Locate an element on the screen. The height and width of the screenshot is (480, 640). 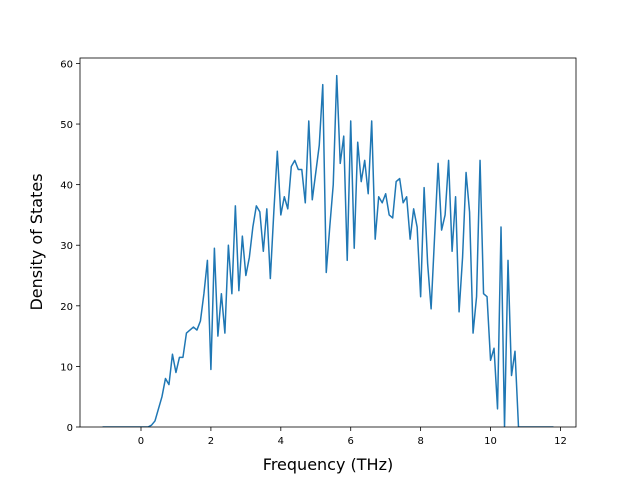
x-tick-label: 2 is located at coordinates (211, 441).